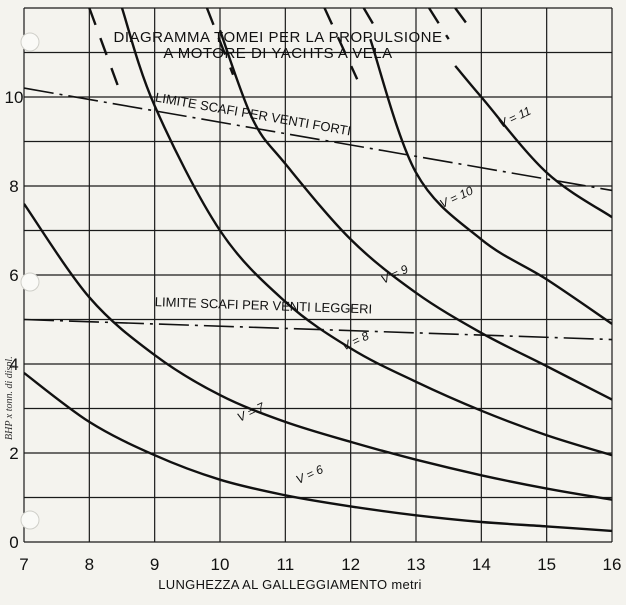 Image resolution: width=626 pixels, height=605 pixels. Describe the element at coordinates (13, 542) in the screenshot. I see `y-tick-label-0: 0` at that location.